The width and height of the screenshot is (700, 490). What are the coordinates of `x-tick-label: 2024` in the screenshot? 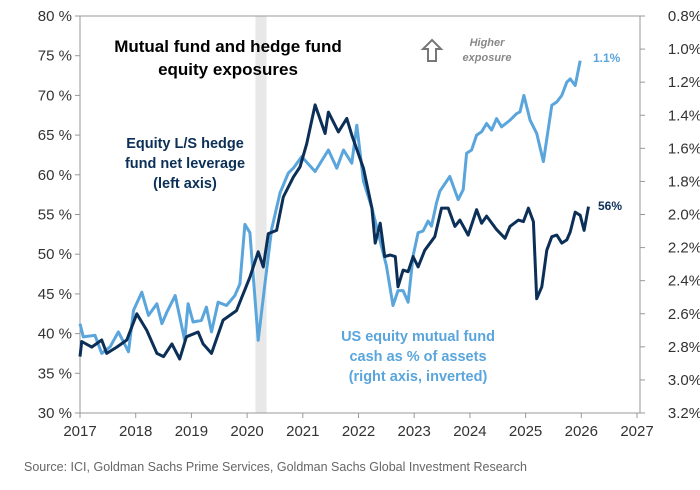 It's located at (469, 431).